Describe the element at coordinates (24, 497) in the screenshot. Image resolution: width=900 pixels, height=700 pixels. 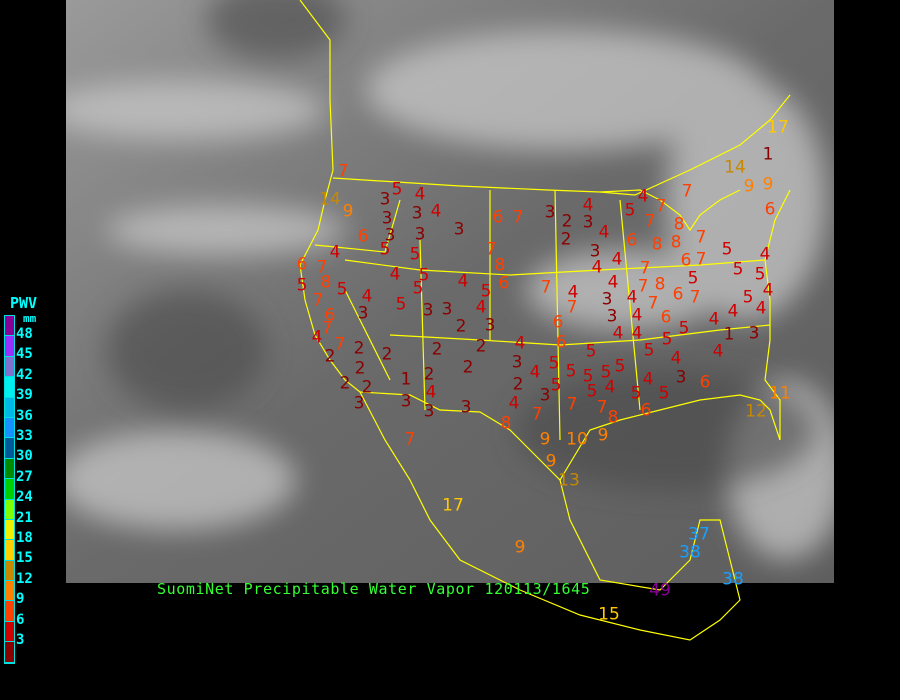
I see `legend-label: 24` at that location.